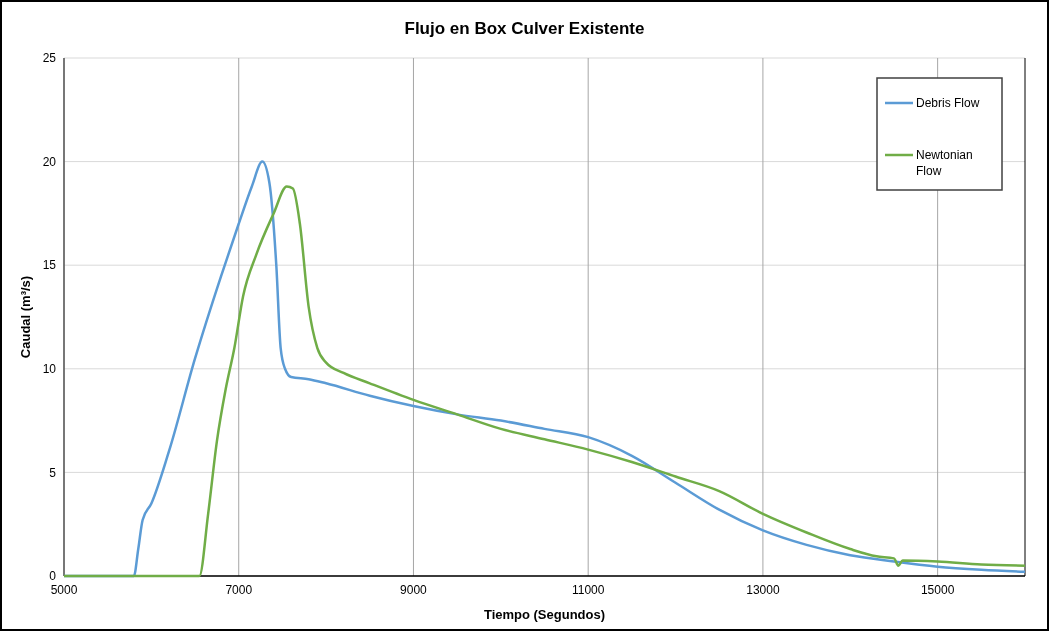 The height and width of the screenshot is (631, 1049). Describe the element at coordinates (544, 614) in the screenshot. I see `x-axis-title: Tiempo (Segundos)` at that location.